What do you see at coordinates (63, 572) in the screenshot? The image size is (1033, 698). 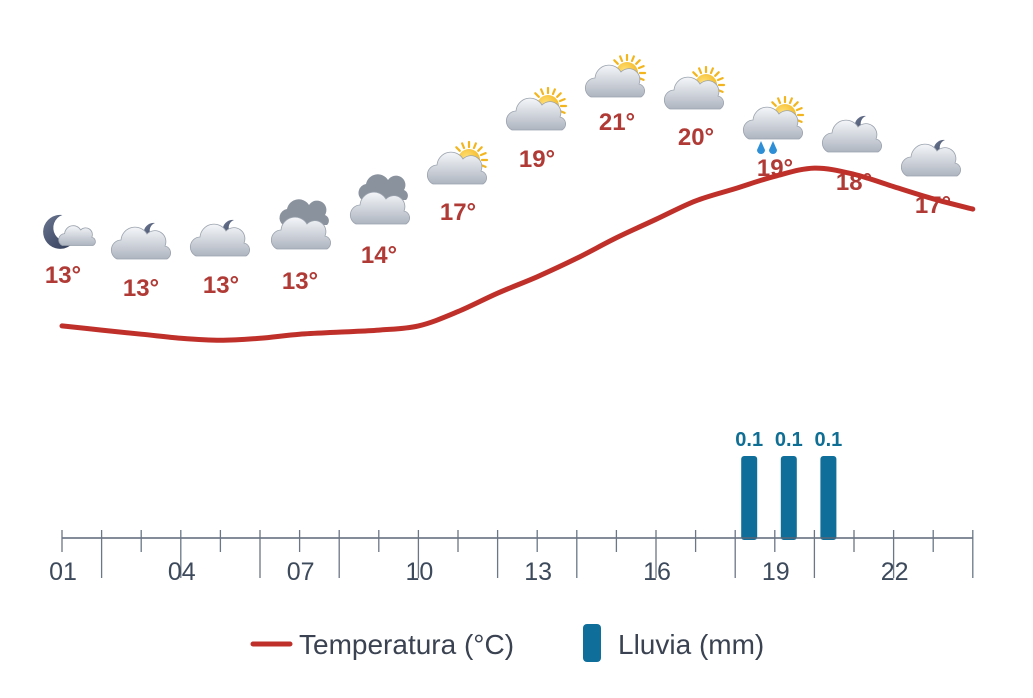 I see `x-tick-label: 01` at bounding box center [63, 572].